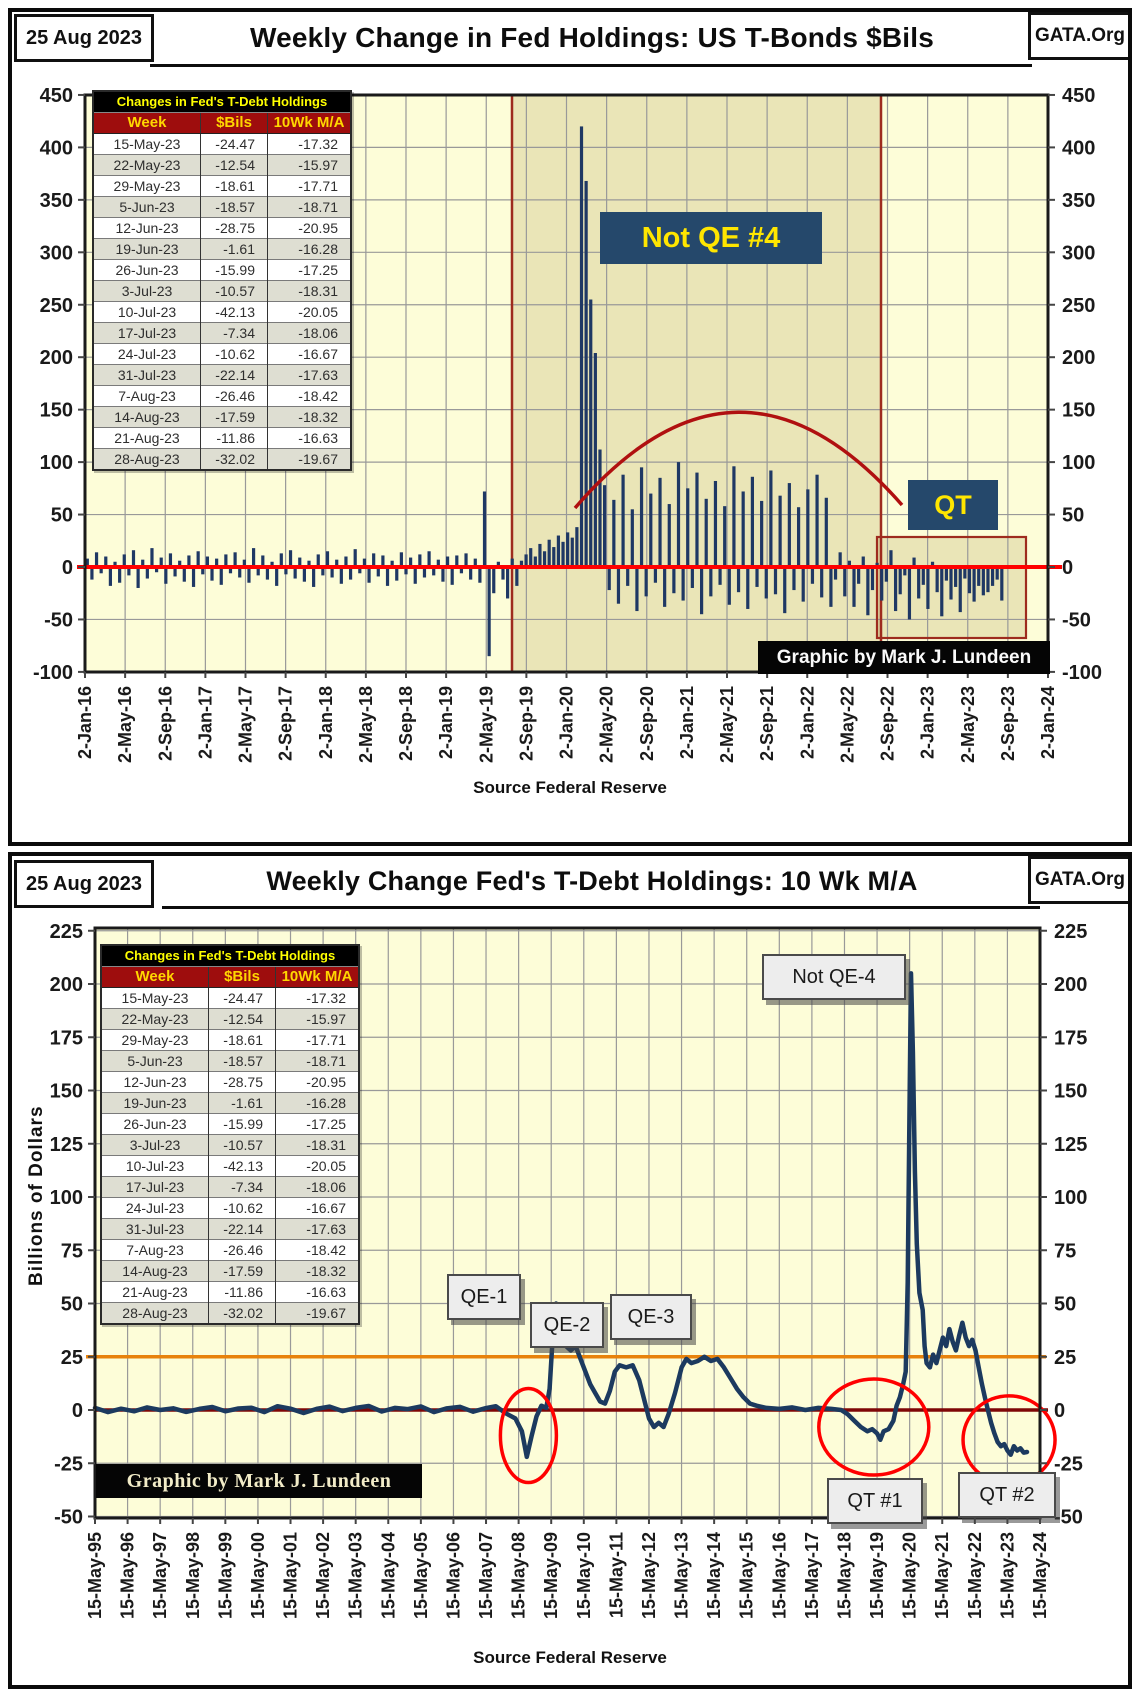 This screenshot has height=1689, width=1140. Describe the element at coordinates (1007, 1495) in the screenshot. I see `qt2-annotation: QT #2` at that location.